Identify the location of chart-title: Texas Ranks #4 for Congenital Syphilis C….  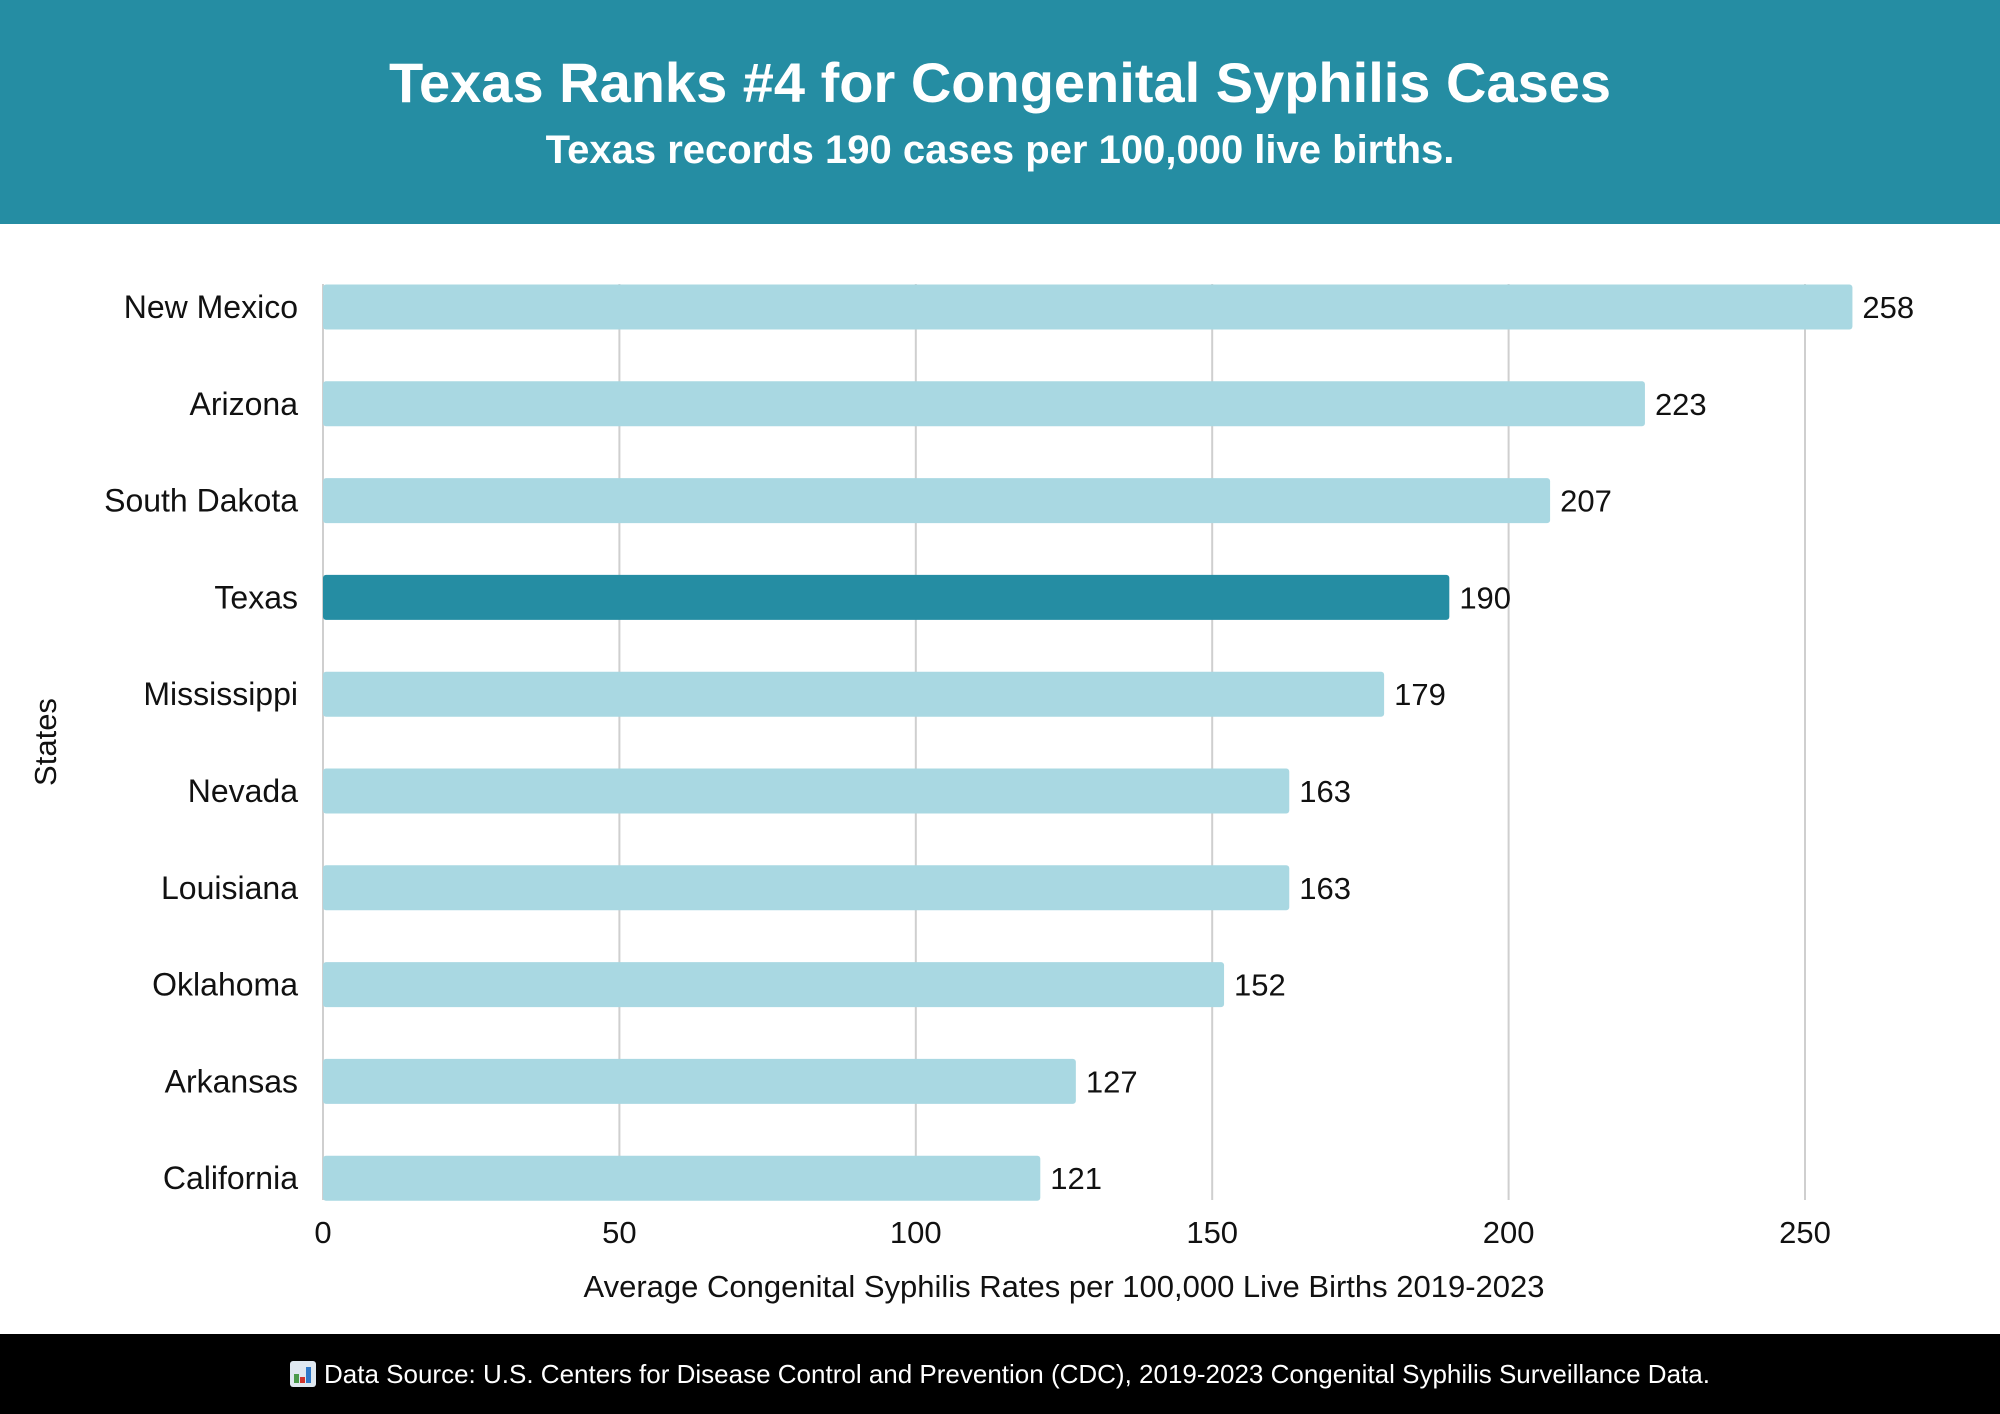
(1000, 82).